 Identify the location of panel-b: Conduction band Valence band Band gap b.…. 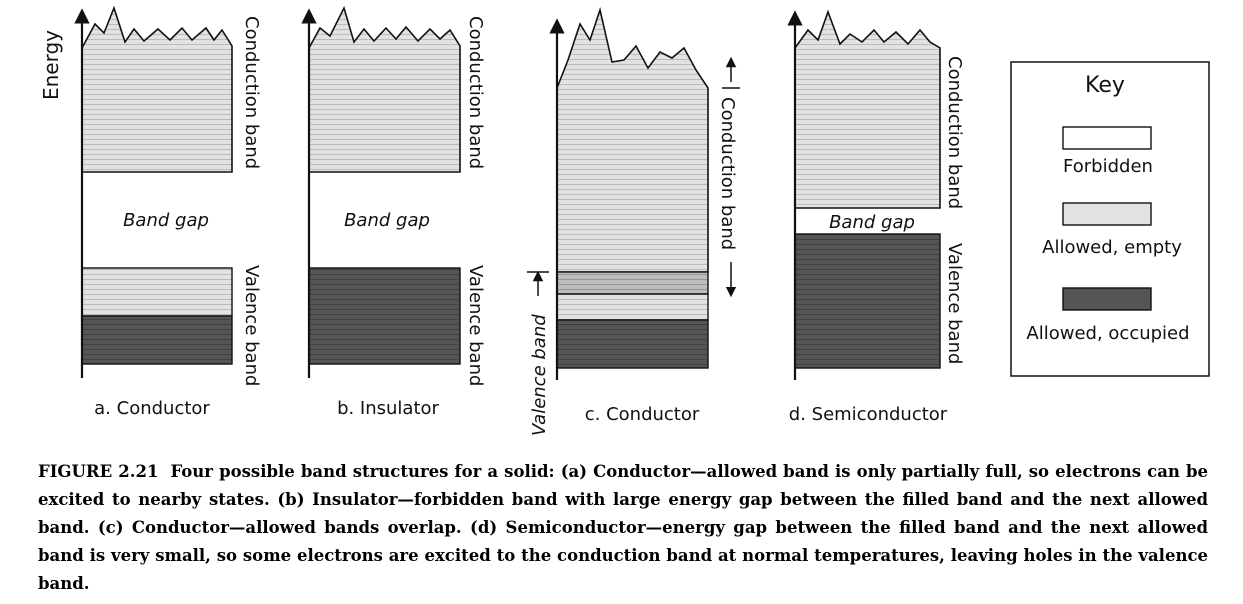
(393, 212).